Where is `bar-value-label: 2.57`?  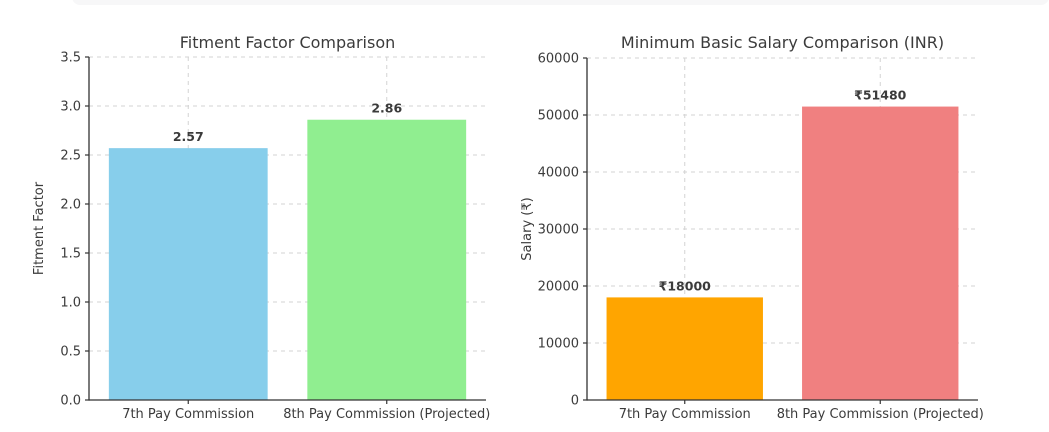
bar-value-label: 2.57 is located at coordinates (188, 136).